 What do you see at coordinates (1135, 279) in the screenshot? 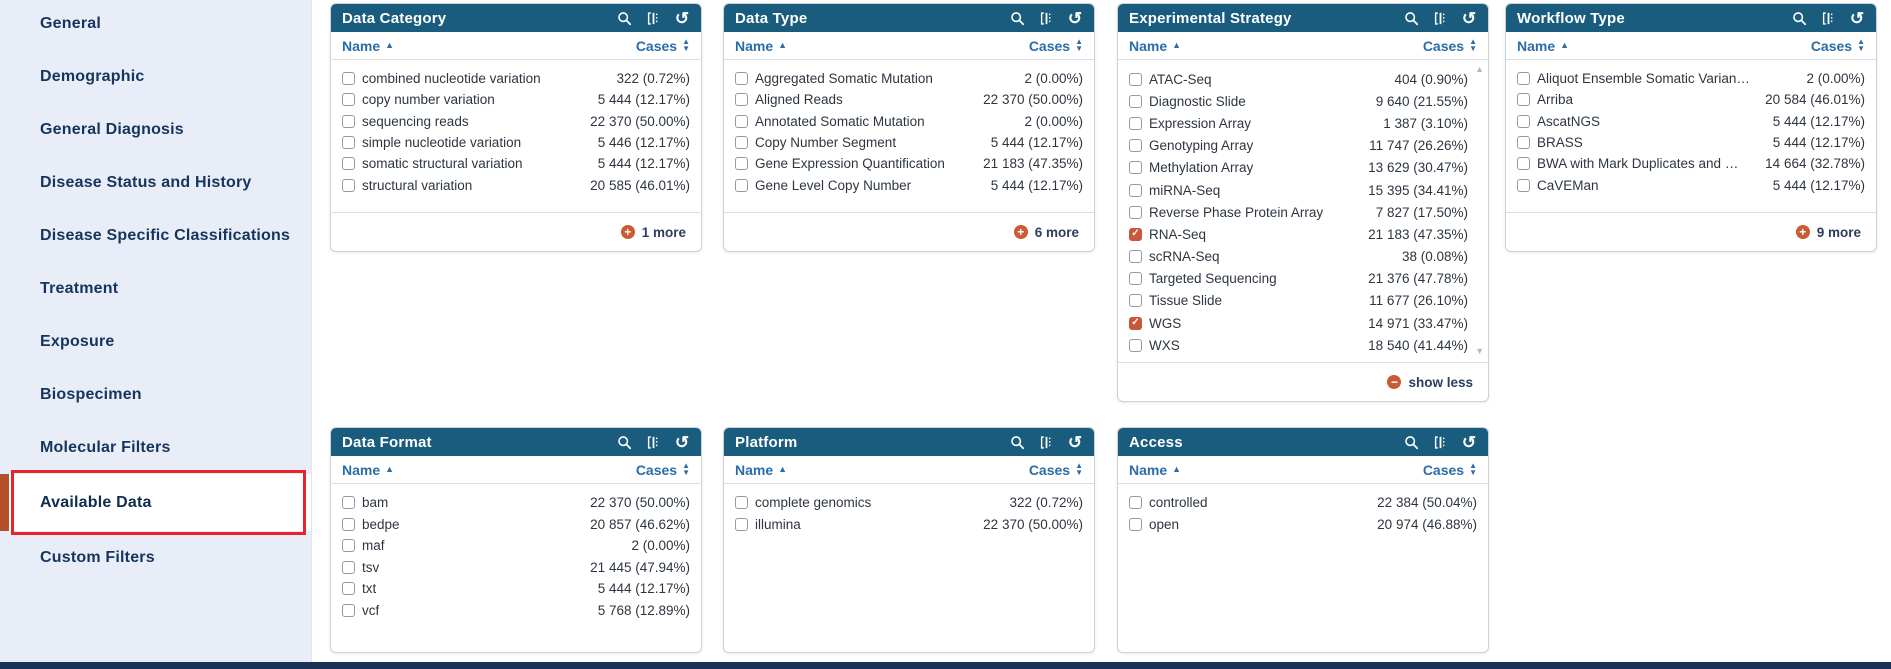
I see `checkbox-targeted-sequencing` at bounding box center [1135, 279].